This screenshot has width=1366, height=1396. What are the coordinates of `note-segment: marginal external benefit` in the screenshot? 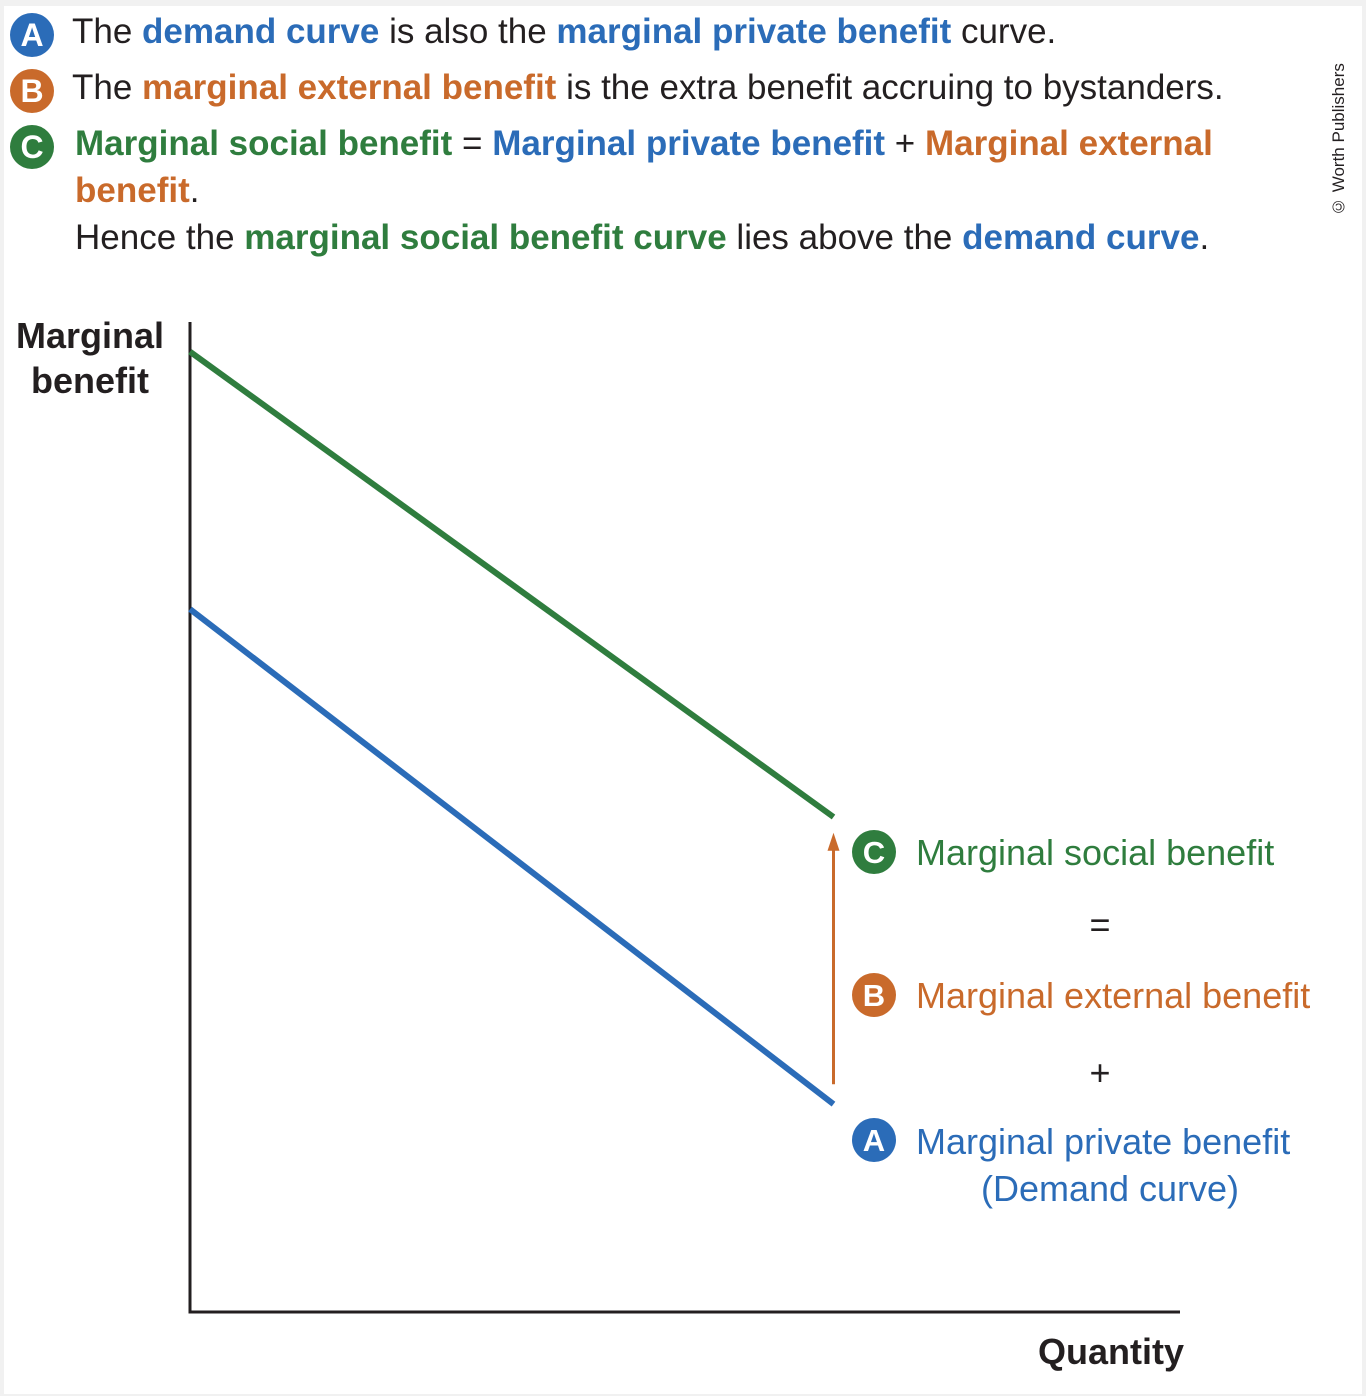 It's located at (349, 87).